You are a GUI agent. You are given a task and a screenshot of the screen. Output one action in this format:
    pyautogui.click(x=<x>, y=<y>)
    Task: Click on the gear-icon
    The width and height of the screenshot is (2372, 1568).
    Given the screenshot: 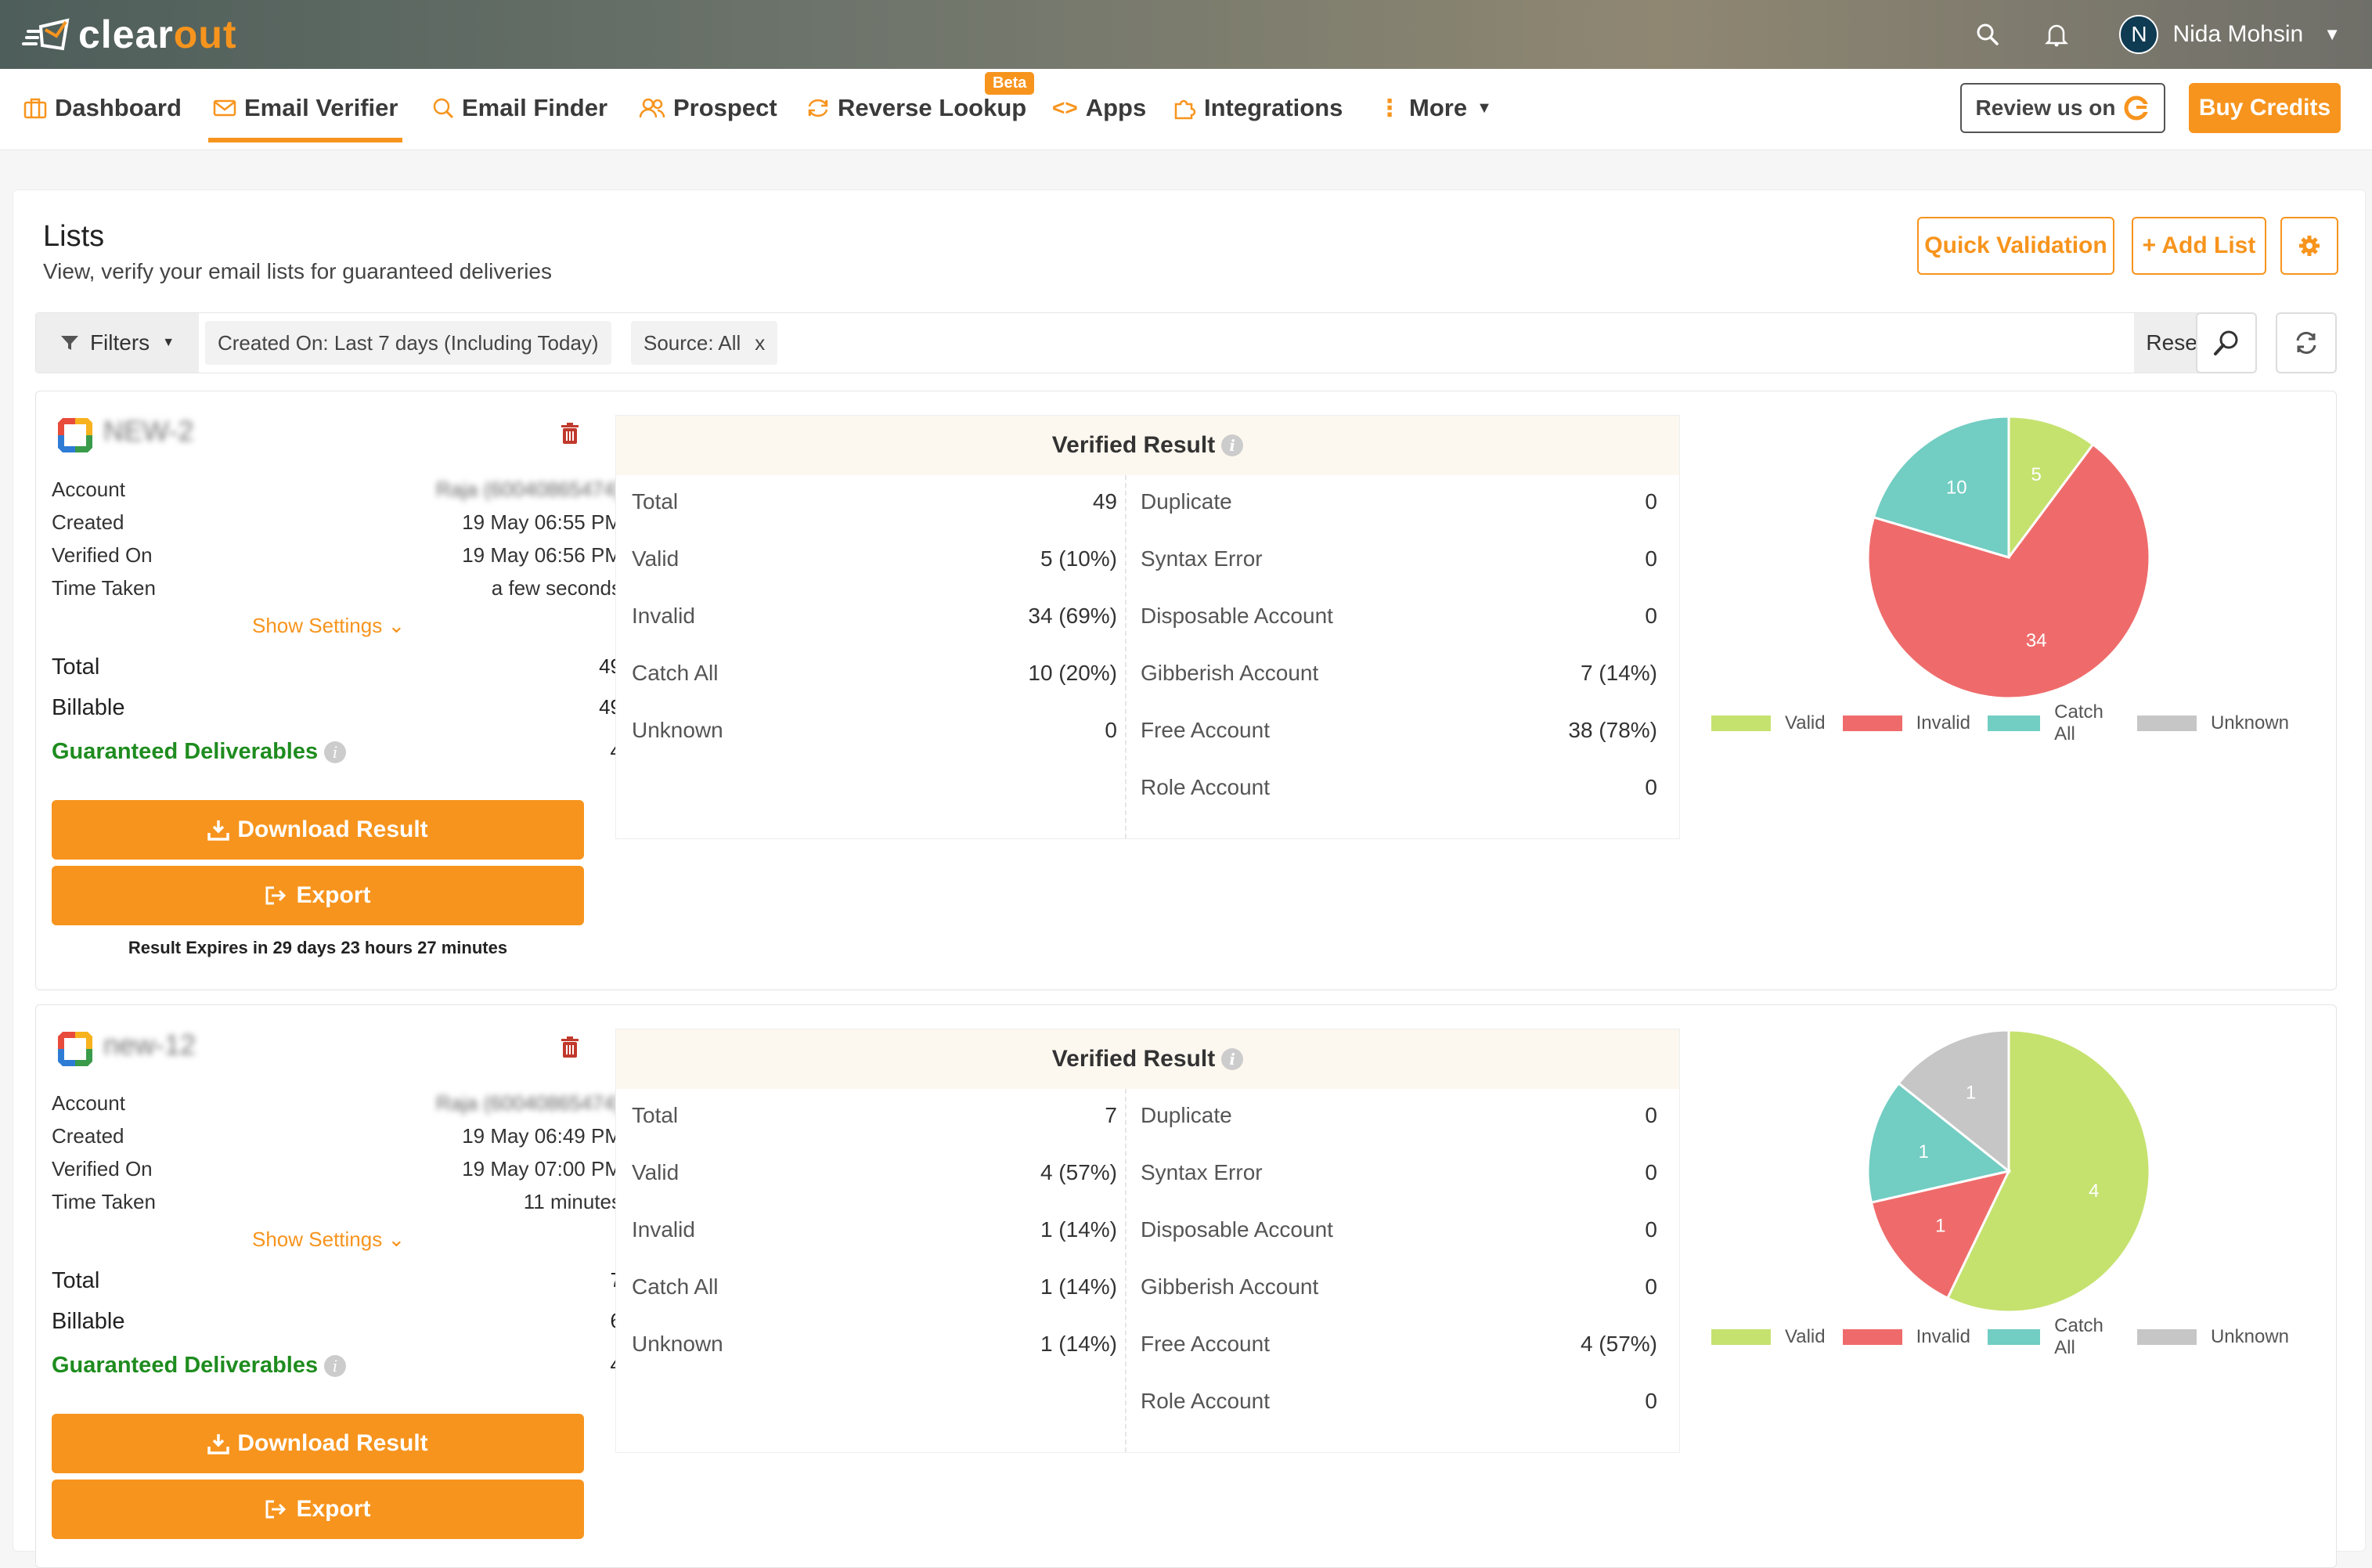 What is the action you would take?
    pyautogui.click(x=2309, y=246)
    